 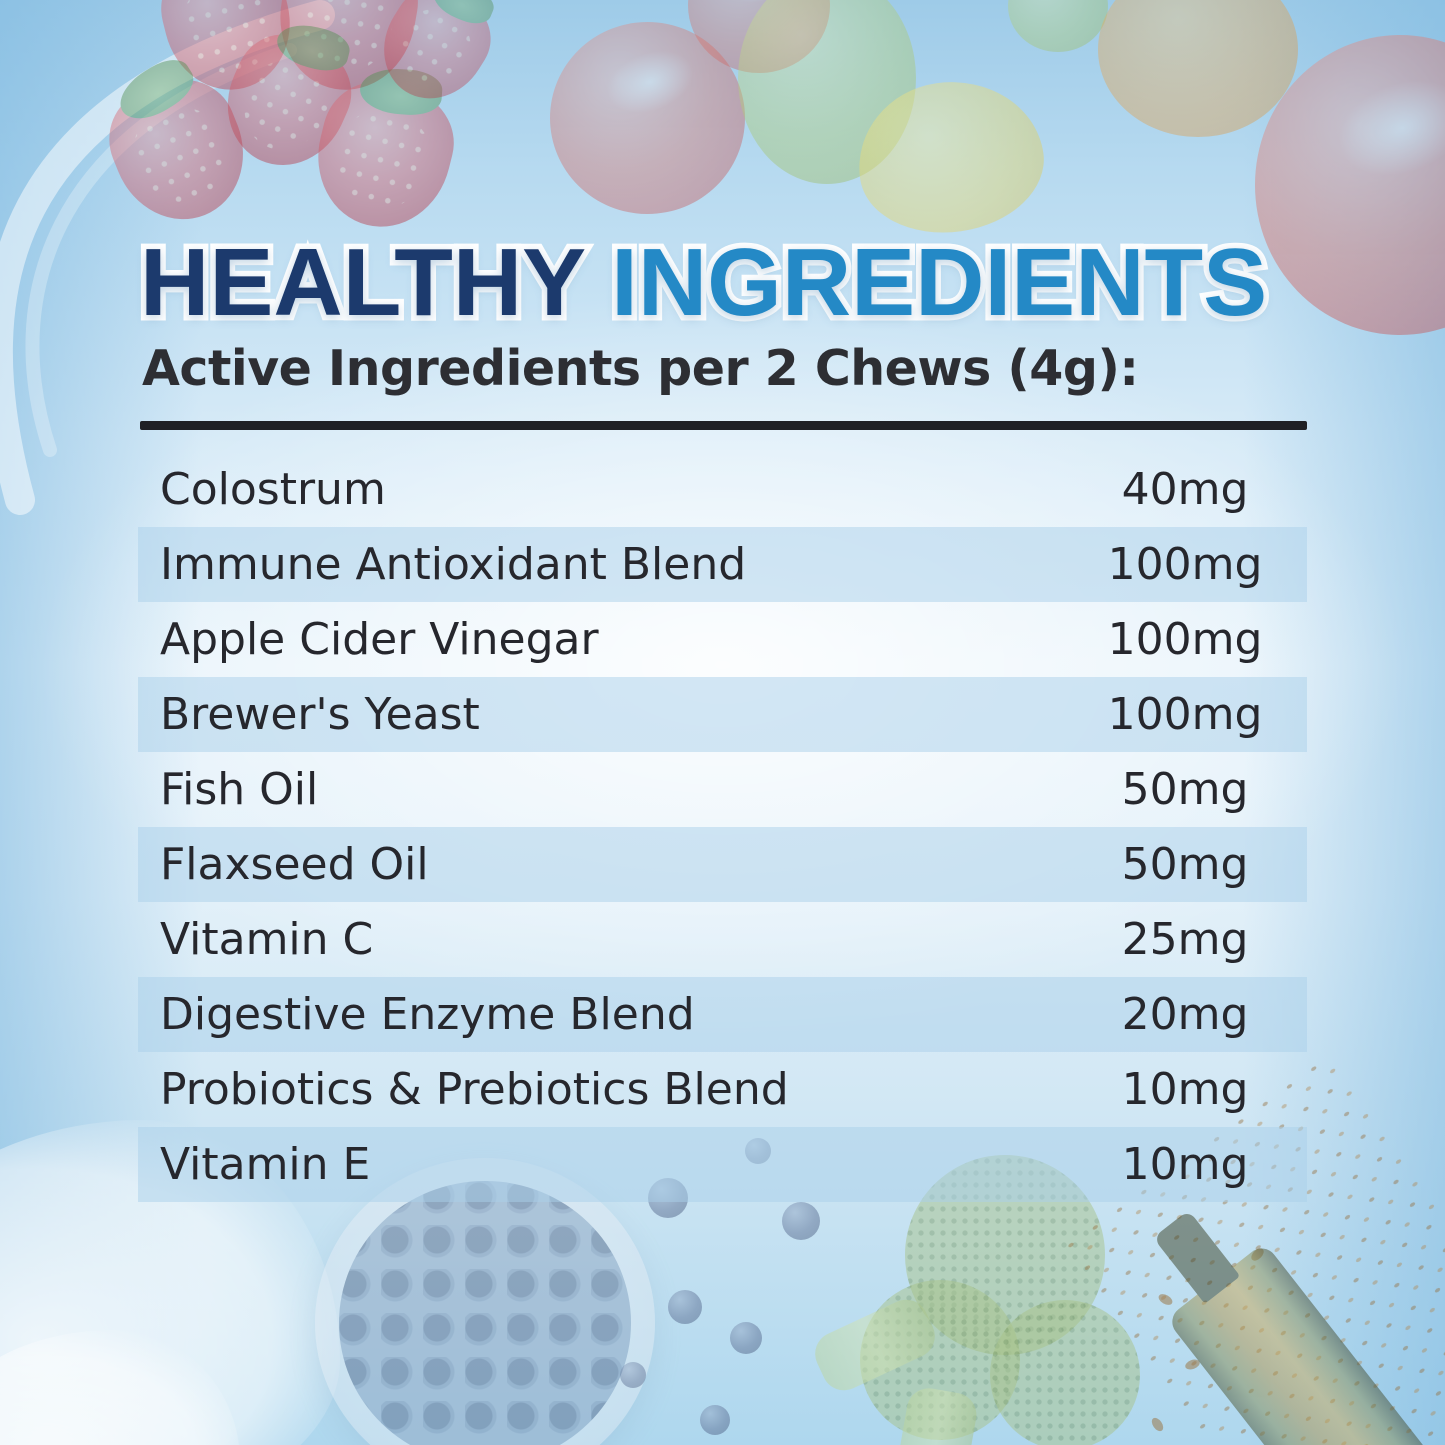 What do you see at coordinates (474, 1089) in the screenshot?
I see `ingredient-name: Probiotics & Prebiotics Blend` at bounding box center [474, 1089].